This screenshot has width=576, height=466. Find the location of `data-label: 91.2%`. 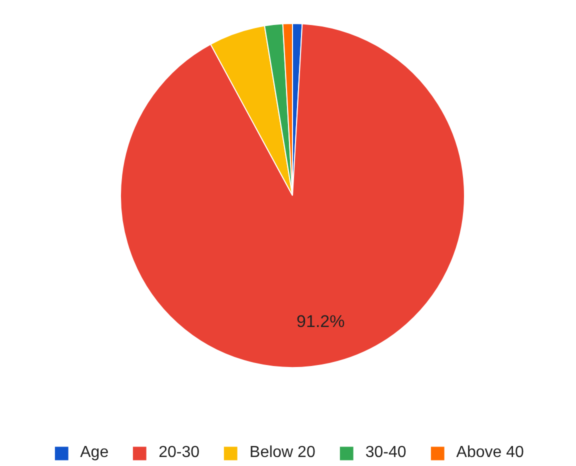

data-label: 91.2% is located at coordinates (320, 321).